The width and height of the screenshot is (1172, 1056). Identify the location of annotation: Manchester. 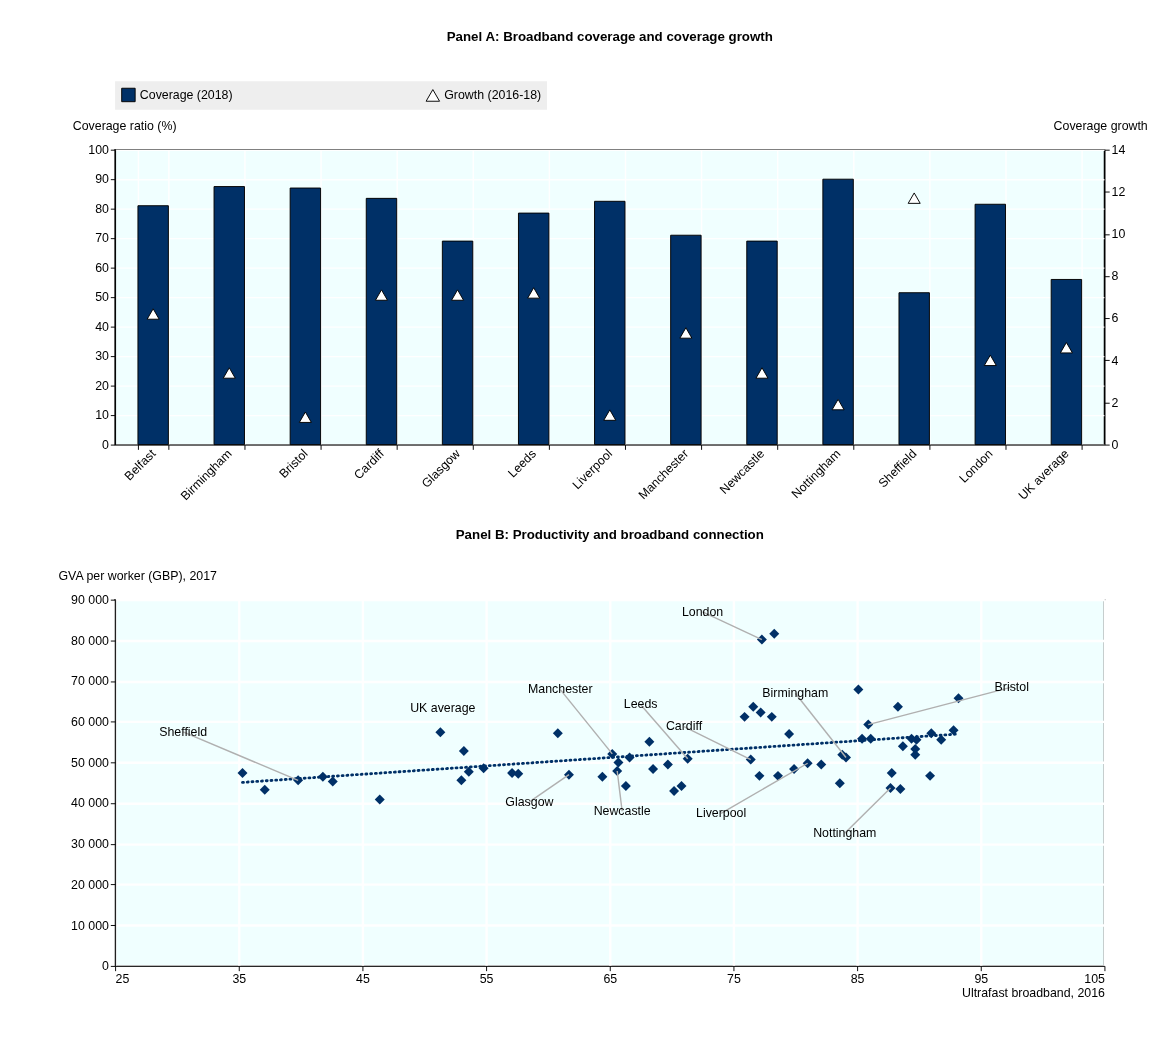
(560, 689).